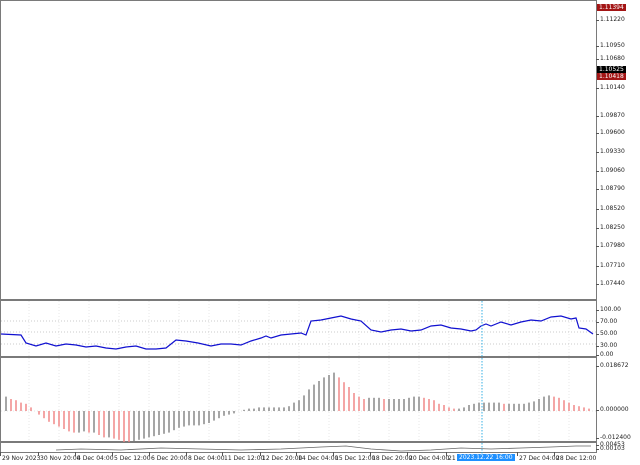 The width and height of the screenshot is (640, 465). I want to click on fib-price-tag: 1.10418, so click(611, 76).